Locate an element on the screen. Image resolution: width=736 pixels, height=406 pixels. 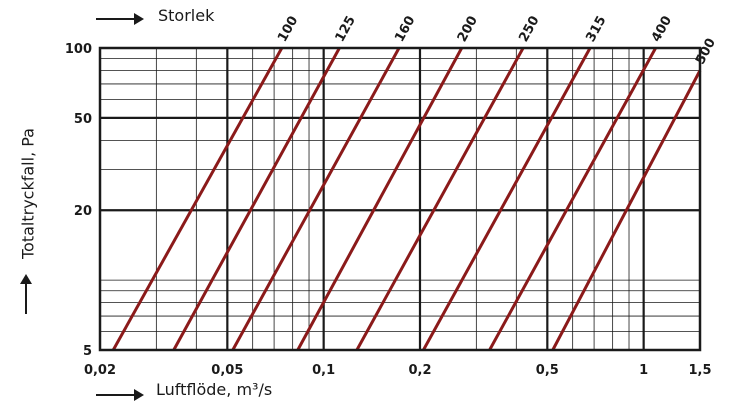
series-labels: 100 125 160 200 250 315 400 500 is located at coordinates (497, 40).